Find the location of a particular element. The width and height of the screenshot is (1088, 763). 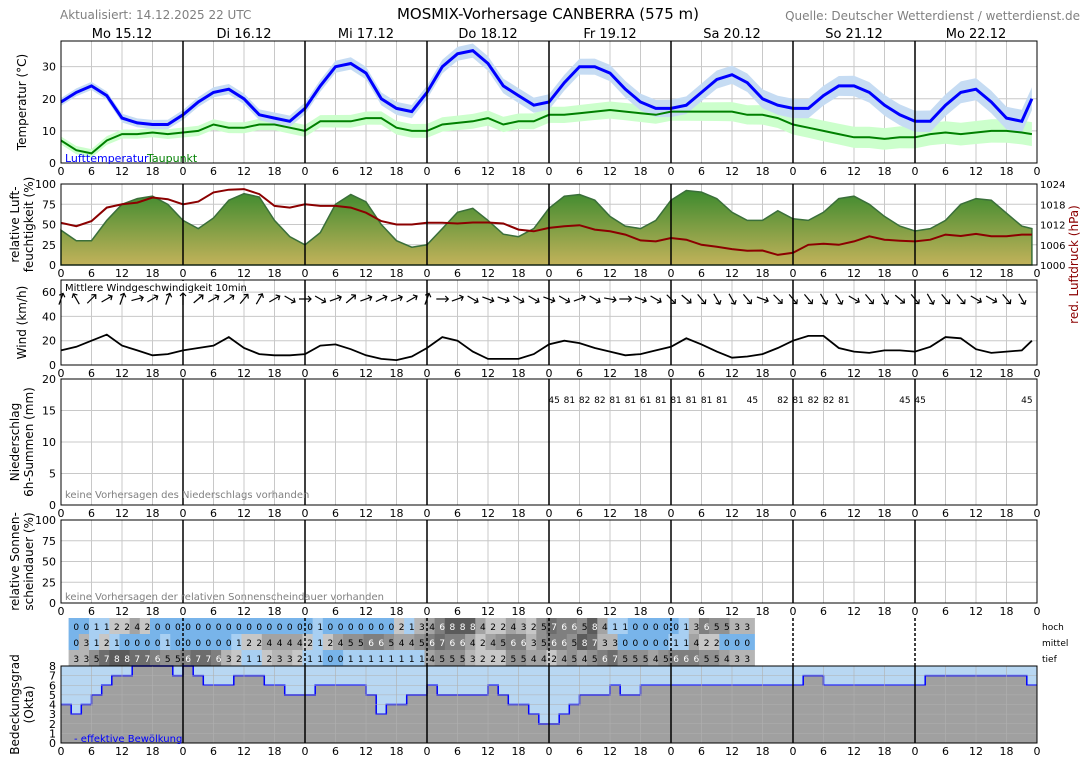

y2-tick-label: 1000 is located at coordinates (1052, 266).